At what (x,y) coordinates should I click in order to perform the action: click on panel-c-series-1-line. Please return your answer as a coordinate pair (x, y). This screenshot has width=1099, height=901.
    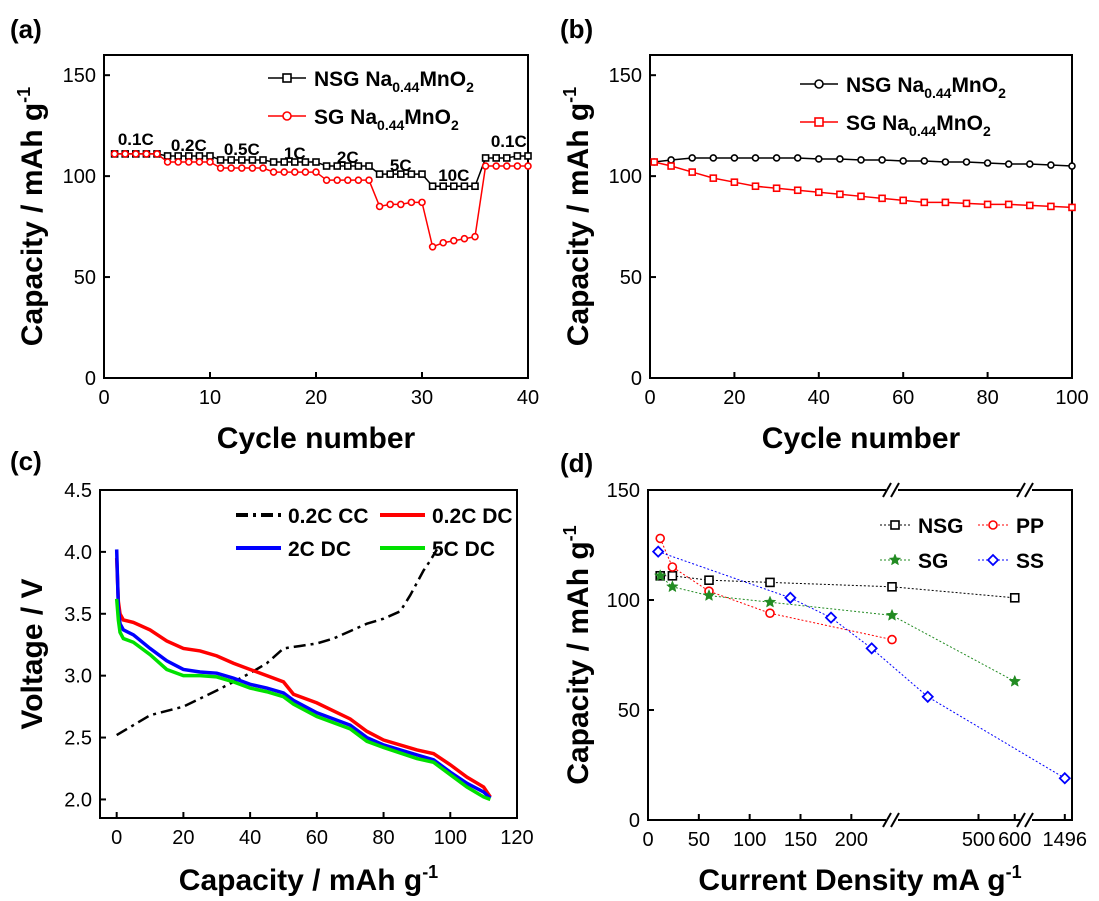
    Looking at the image, I should click on (303, 678).